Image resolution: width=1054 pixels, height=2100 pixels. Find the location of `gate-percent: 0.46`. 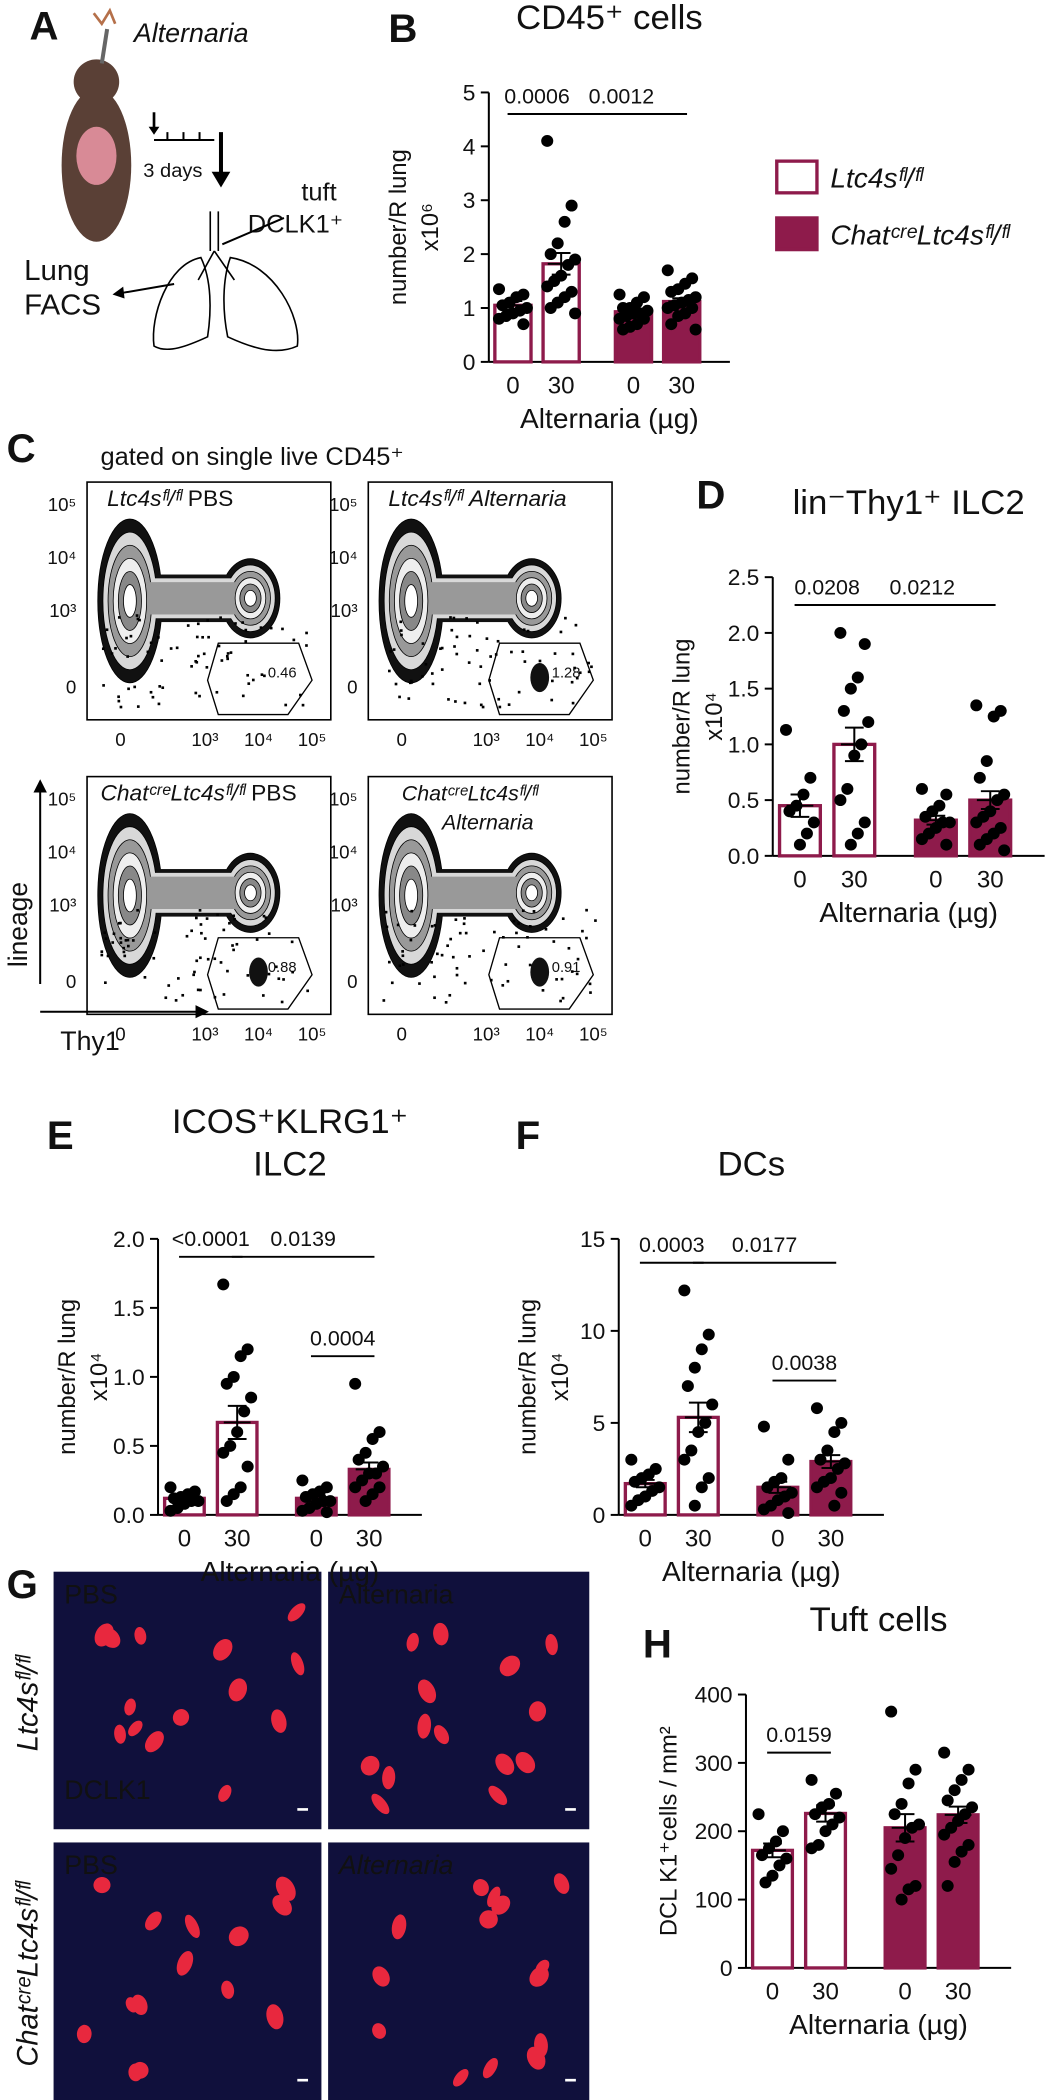

gate-percent: 0.46 is located at coordinates (282, 674).